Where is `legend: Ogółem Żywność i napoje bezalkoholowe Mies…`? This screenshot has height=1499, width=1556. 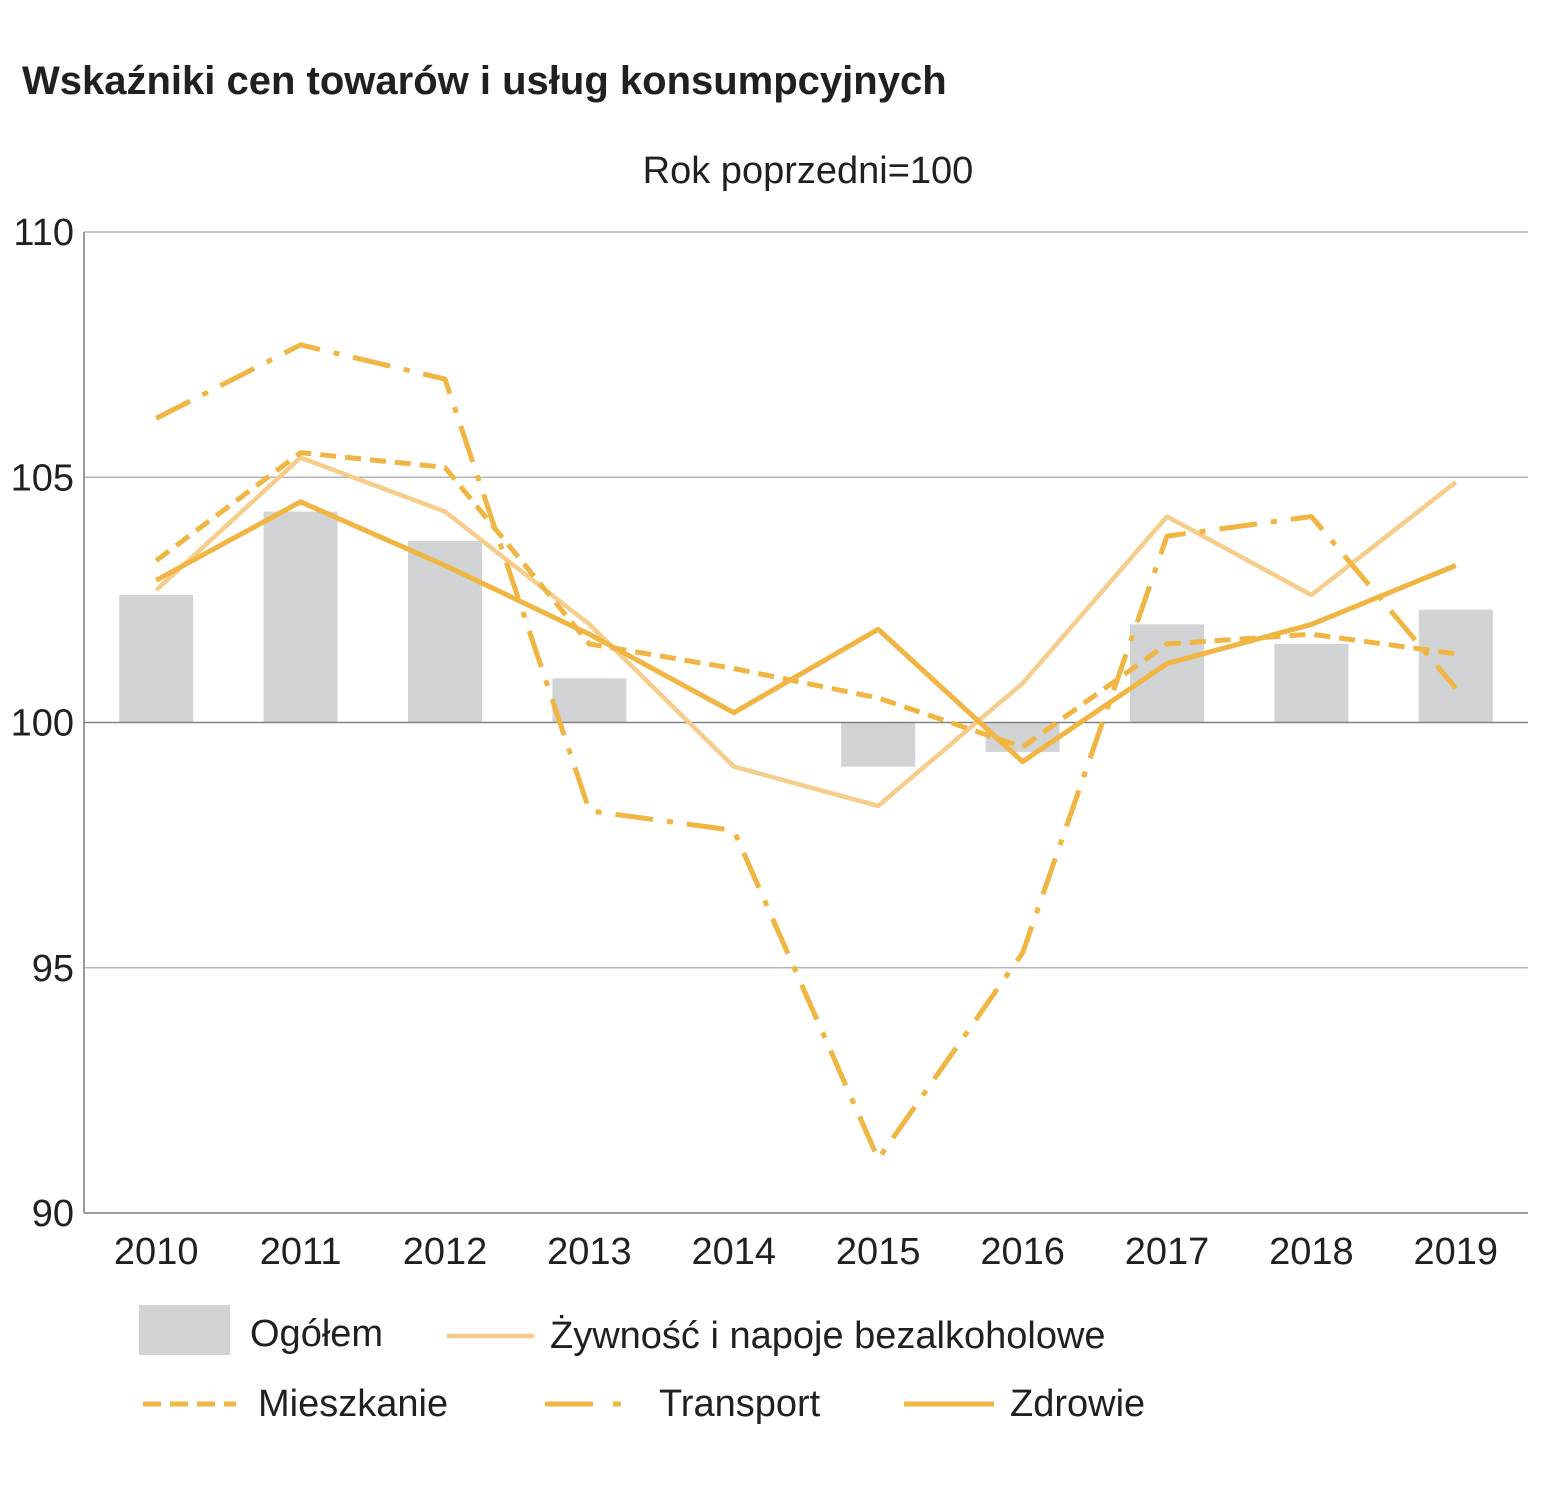 legend: Ogółem Żywność i napoje bezalkoholowe Mies… is located at coordinates (642, 1365).